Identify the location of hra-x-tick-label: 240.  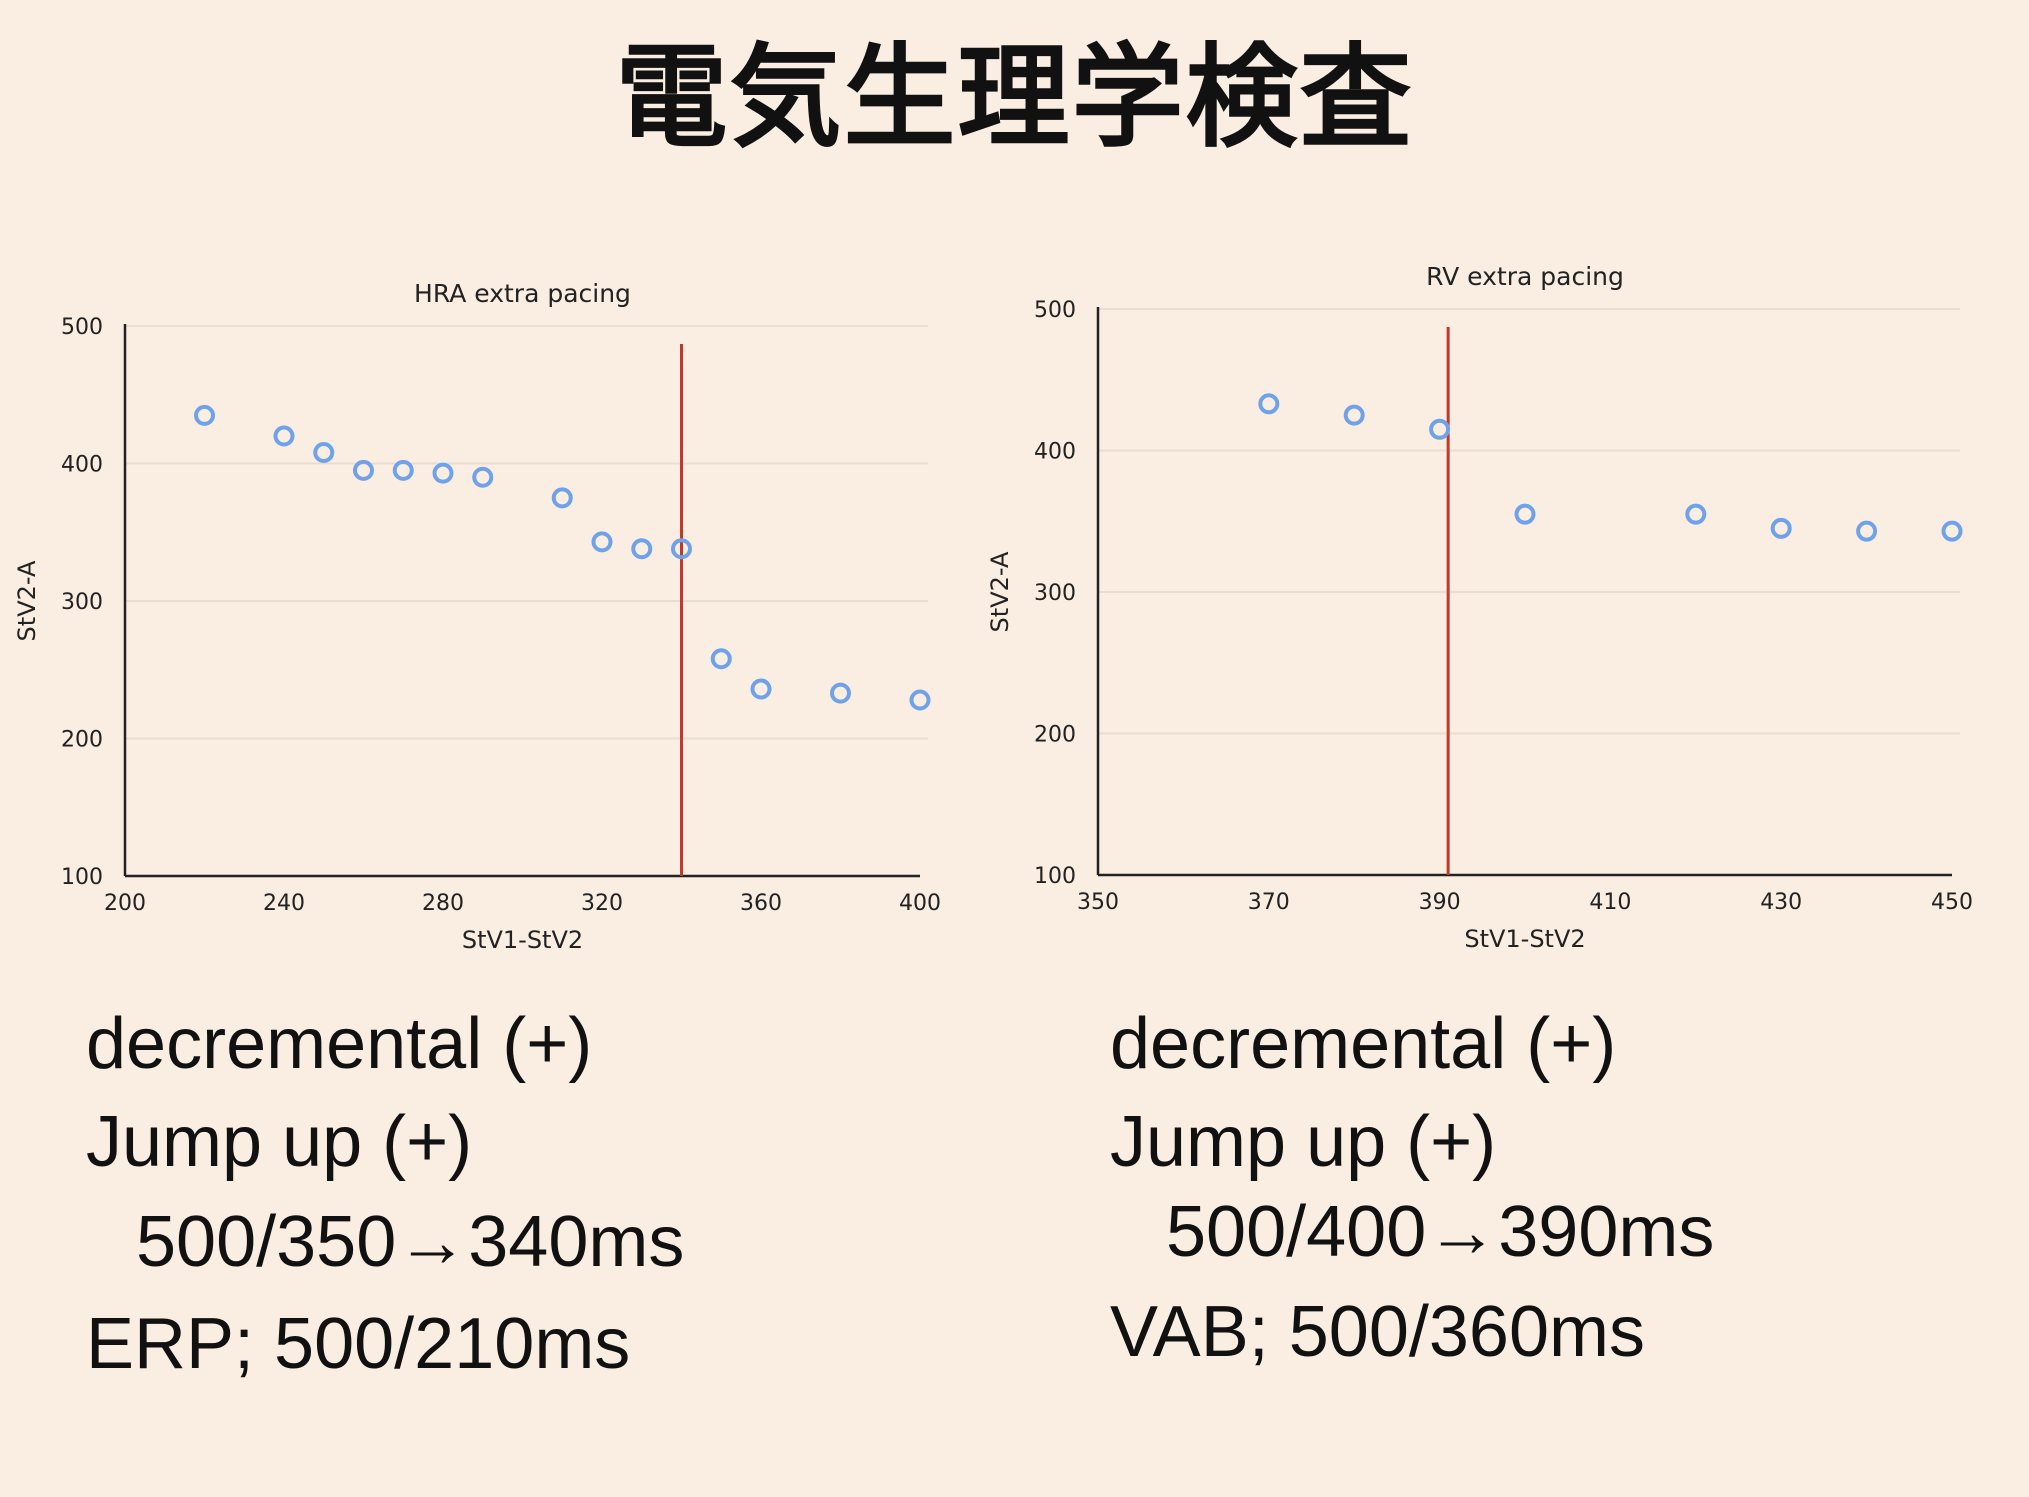
(284, 903).